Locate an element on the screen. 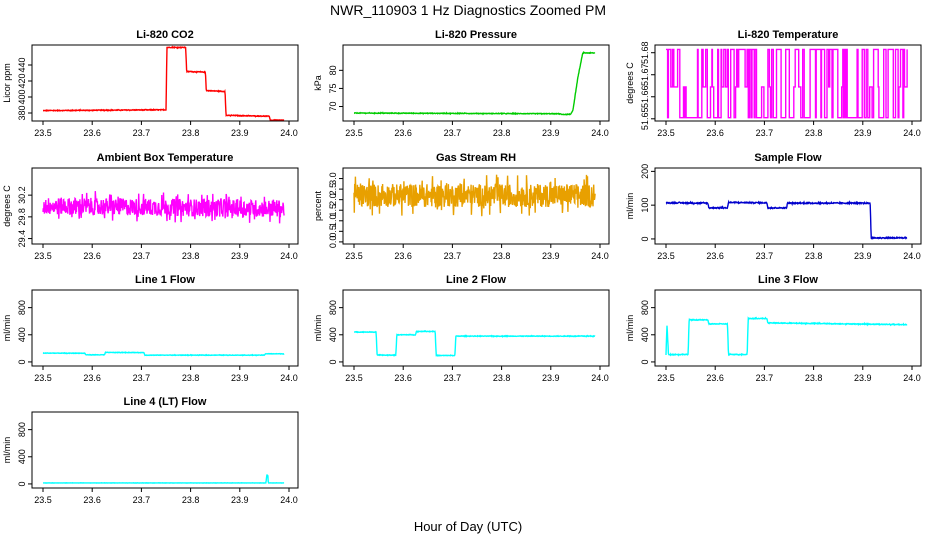 The width and height of the screenshot is (936, 540). y-axis-label: percent is located at coordinates (318, 205).